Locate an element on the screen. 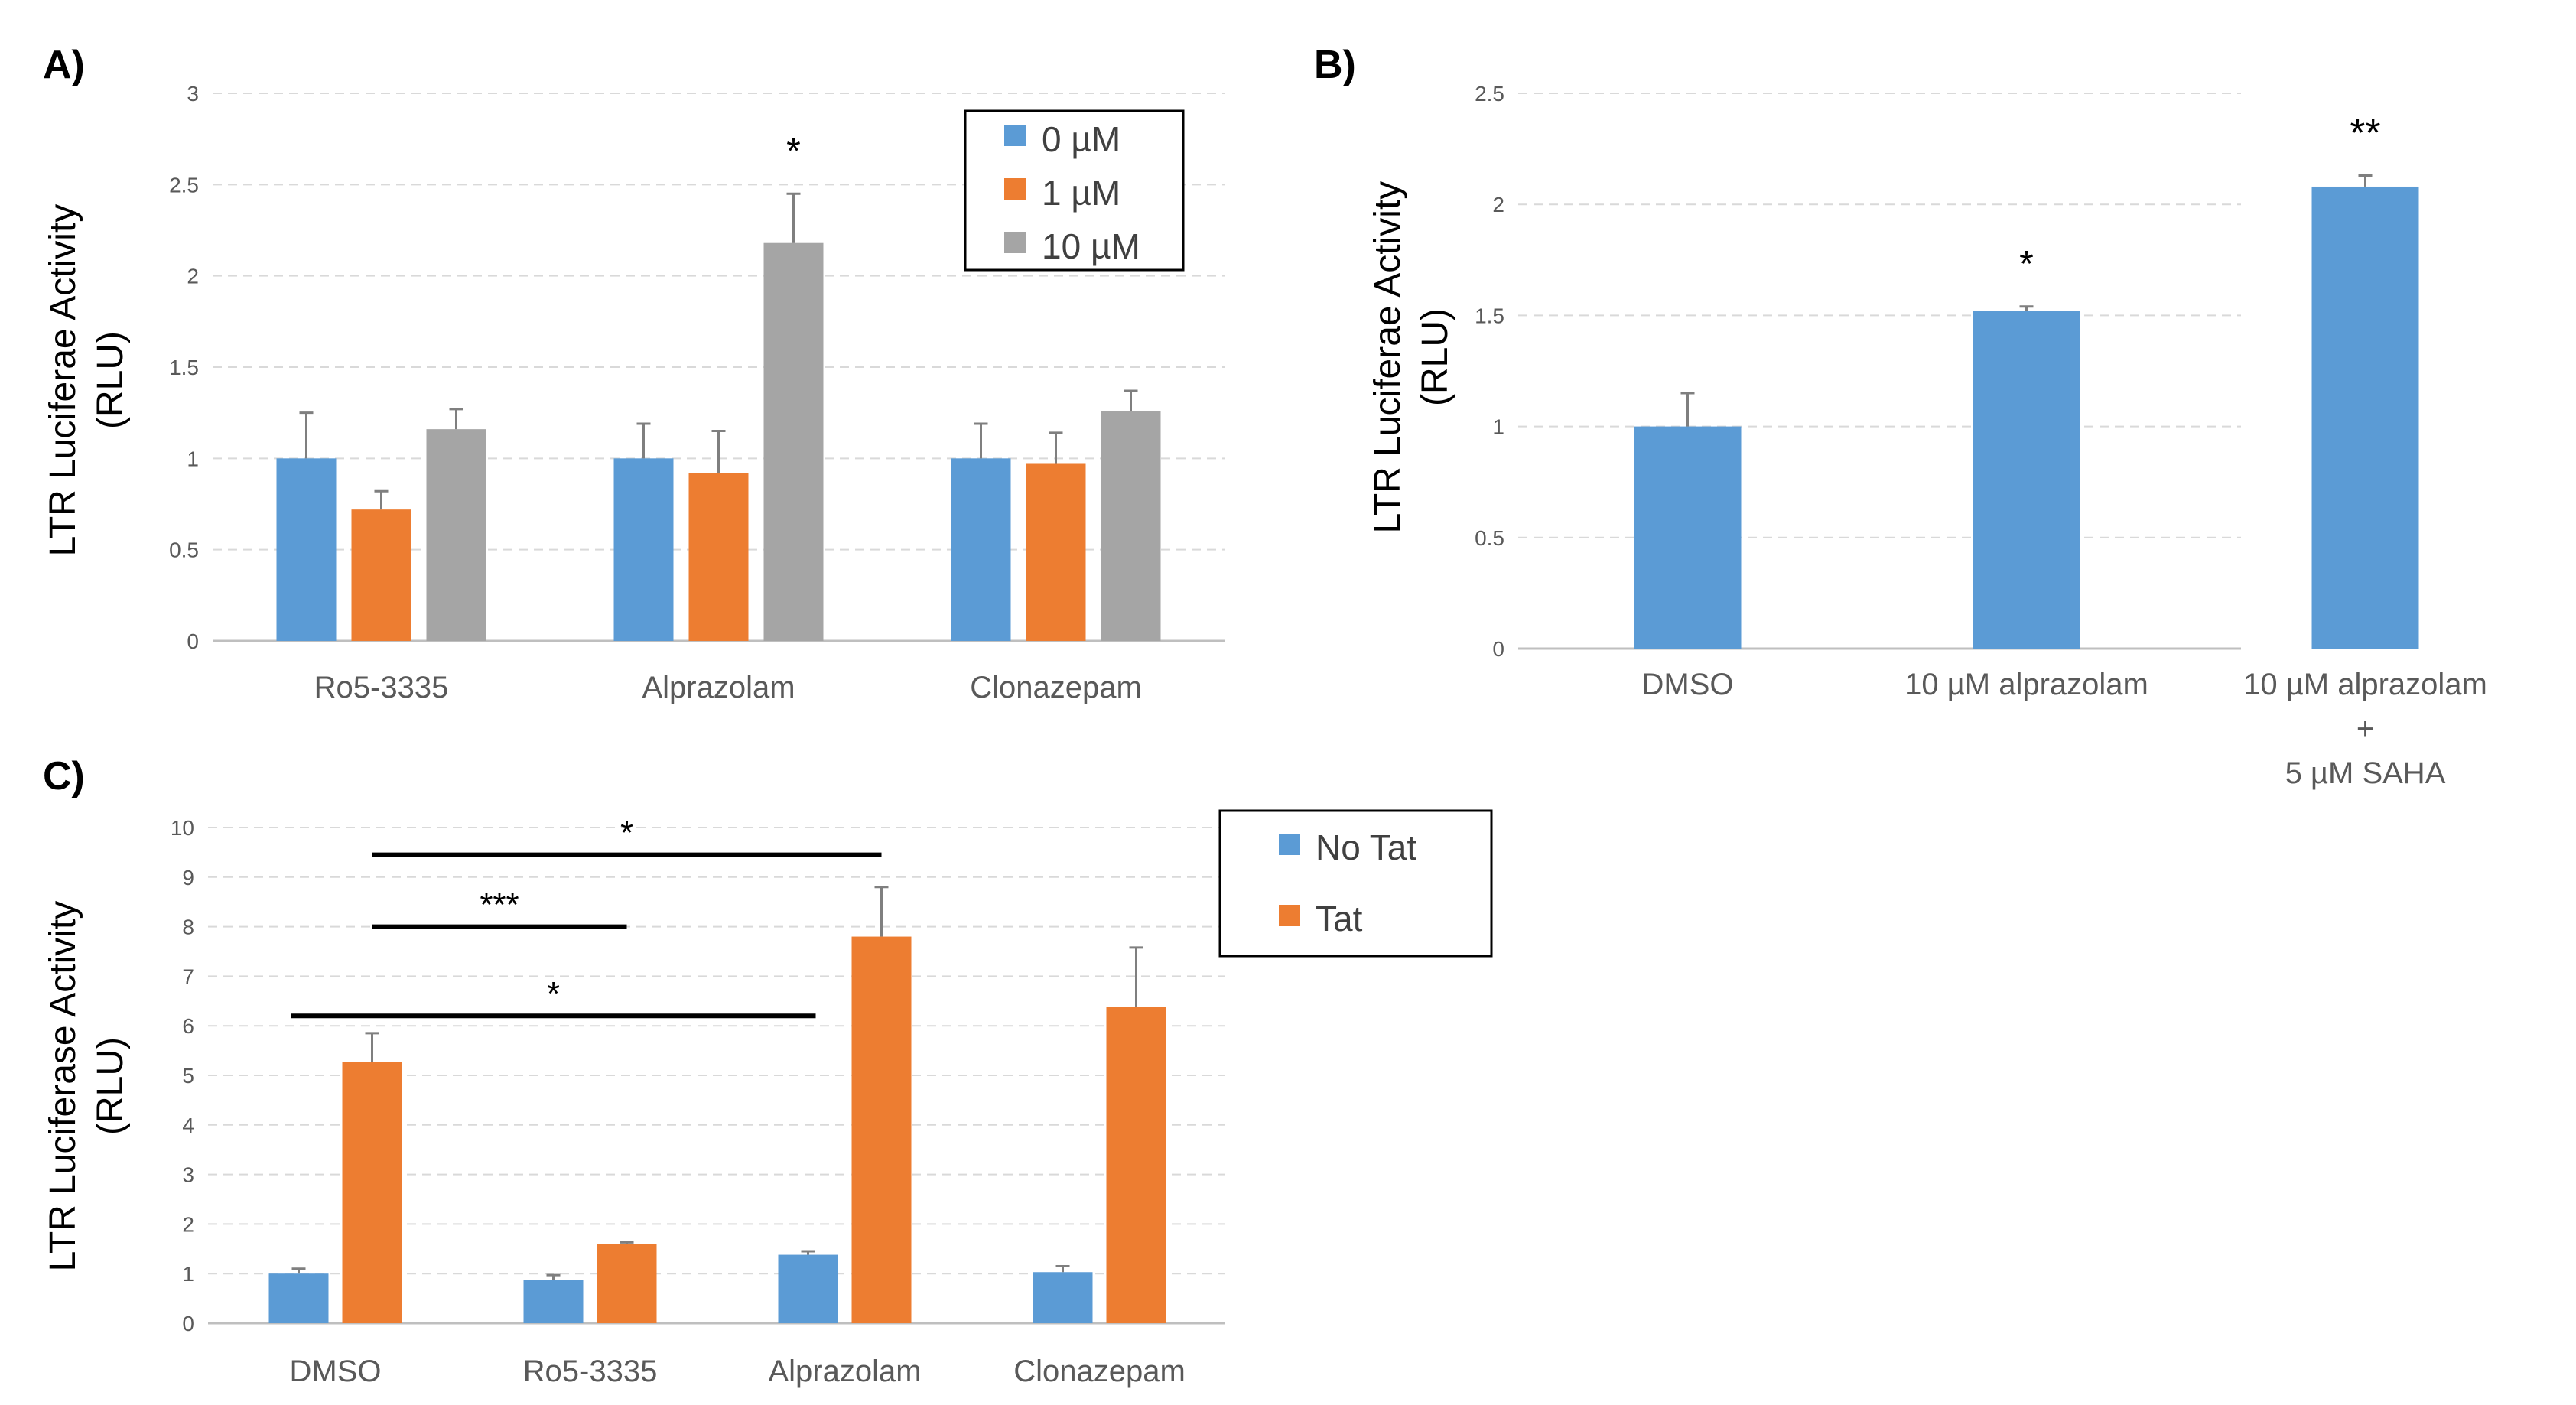  panel-a-ytick-label: 2 is located at coordinates (193, 276).